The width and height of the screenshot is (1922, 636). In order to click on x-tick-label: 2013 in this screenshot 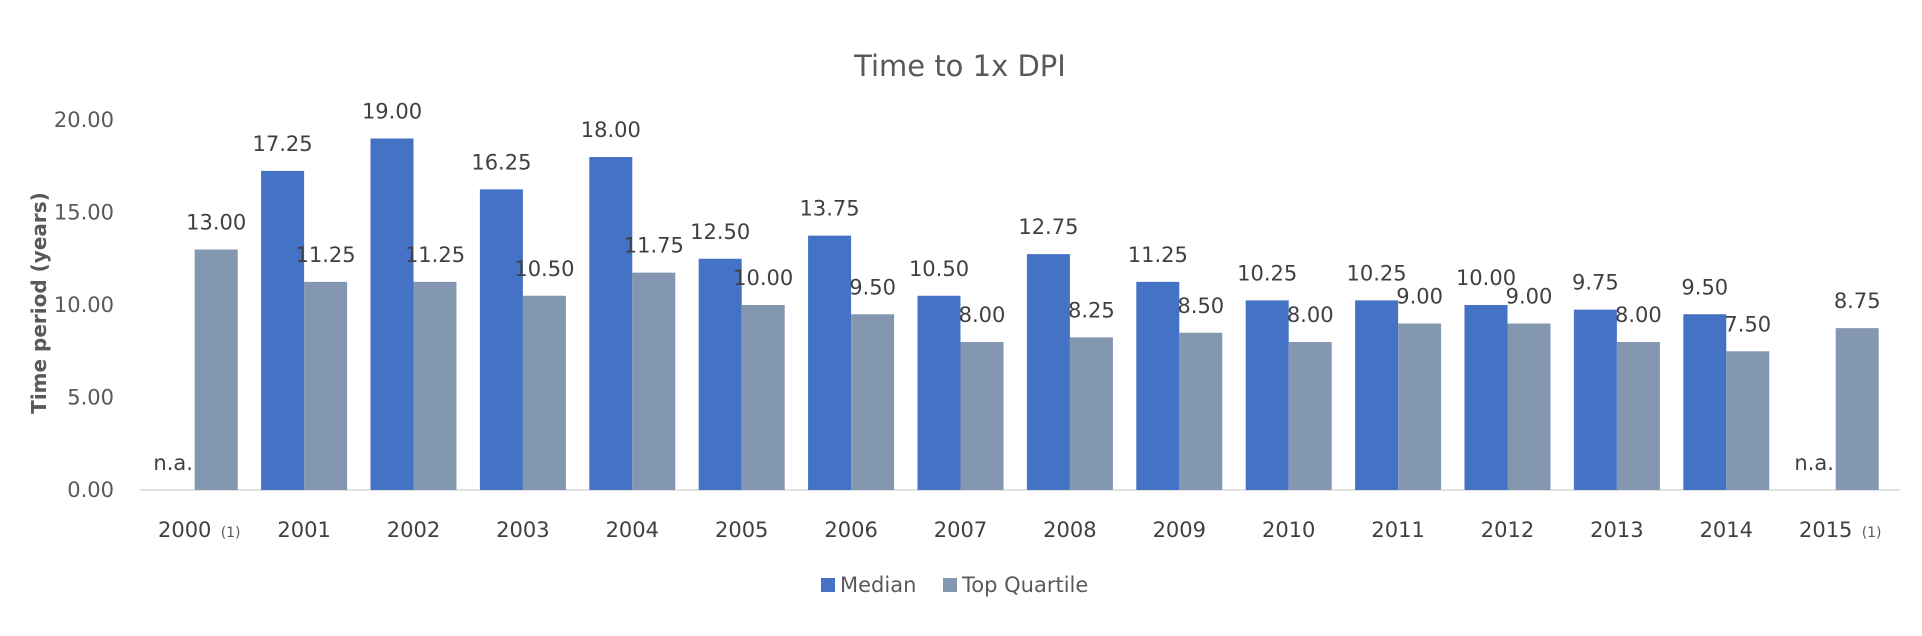, I will do `click(1616, 530)`.